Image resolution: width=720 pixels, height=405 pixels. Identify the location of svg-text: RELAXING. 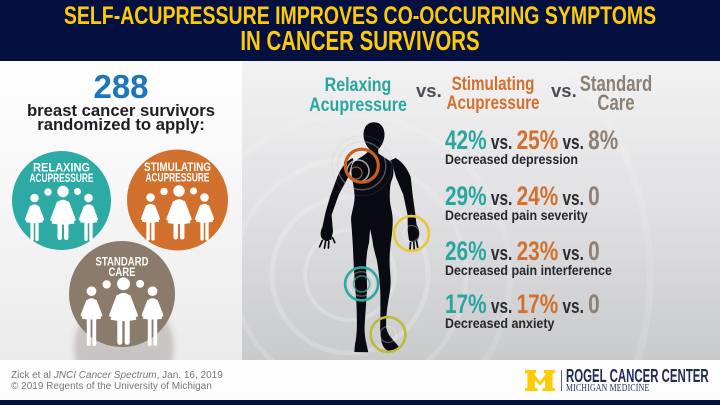
(61, 169).